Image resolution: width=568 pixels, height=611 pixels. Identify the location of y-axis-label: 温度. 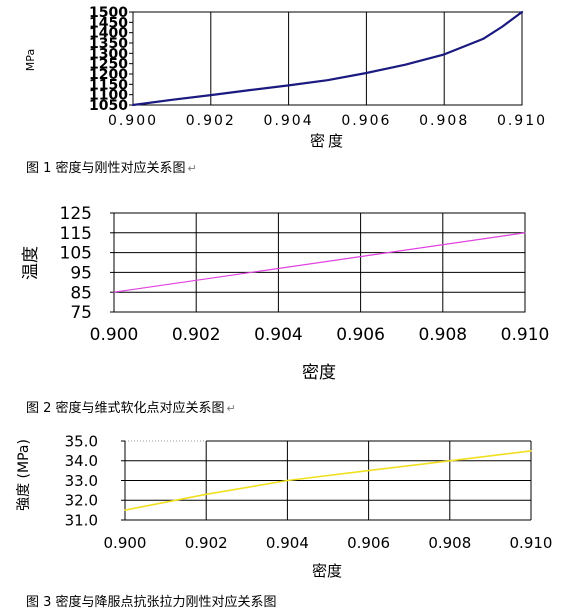
(31, 263).